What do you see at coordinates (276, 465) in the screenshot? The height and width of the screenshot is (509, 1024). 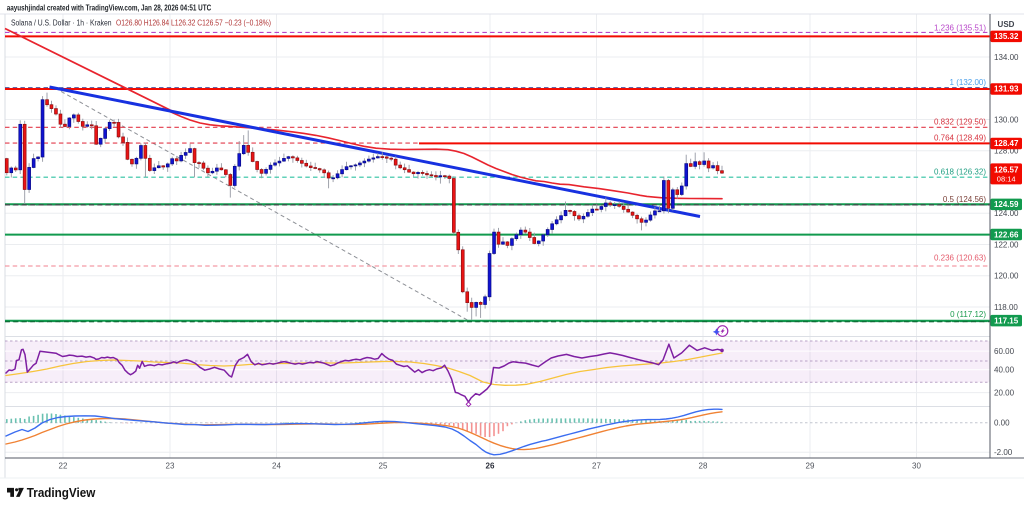 I see `svg-text: 24` at bounding box center [276, 465].